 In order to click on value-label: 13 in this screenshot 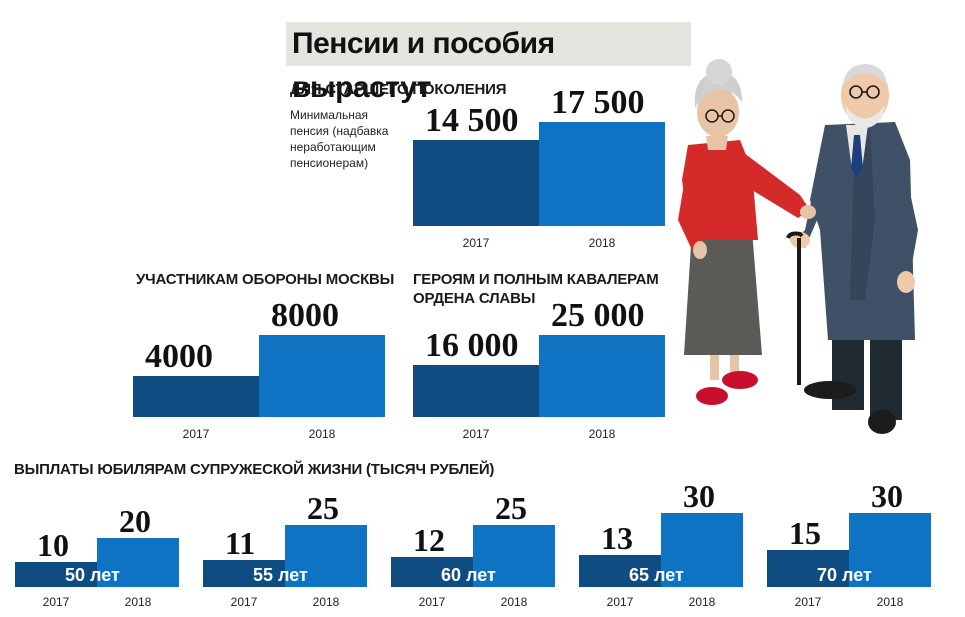, I will do `click(617, 538)`.